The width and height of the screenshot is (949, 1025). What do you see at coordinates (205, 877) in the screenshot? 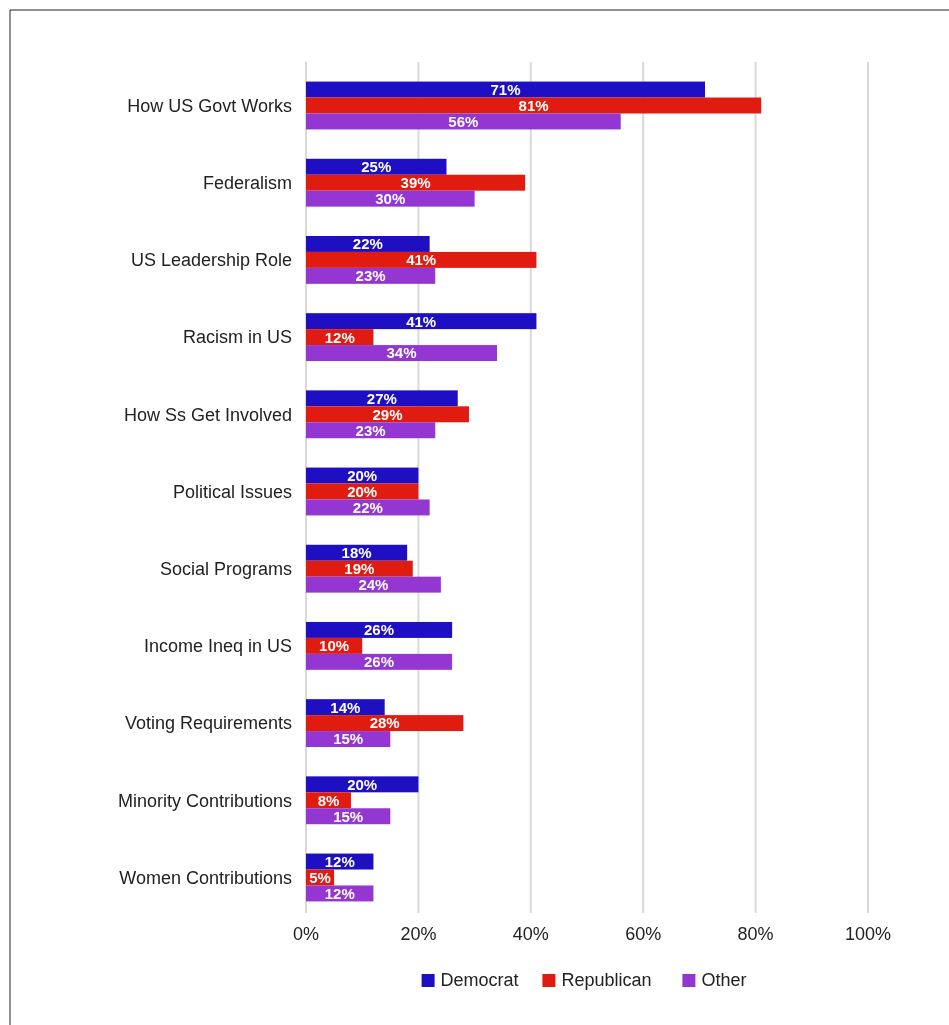
I see `y-tick-label: Women Contributions` at bounding box center [205, 877].